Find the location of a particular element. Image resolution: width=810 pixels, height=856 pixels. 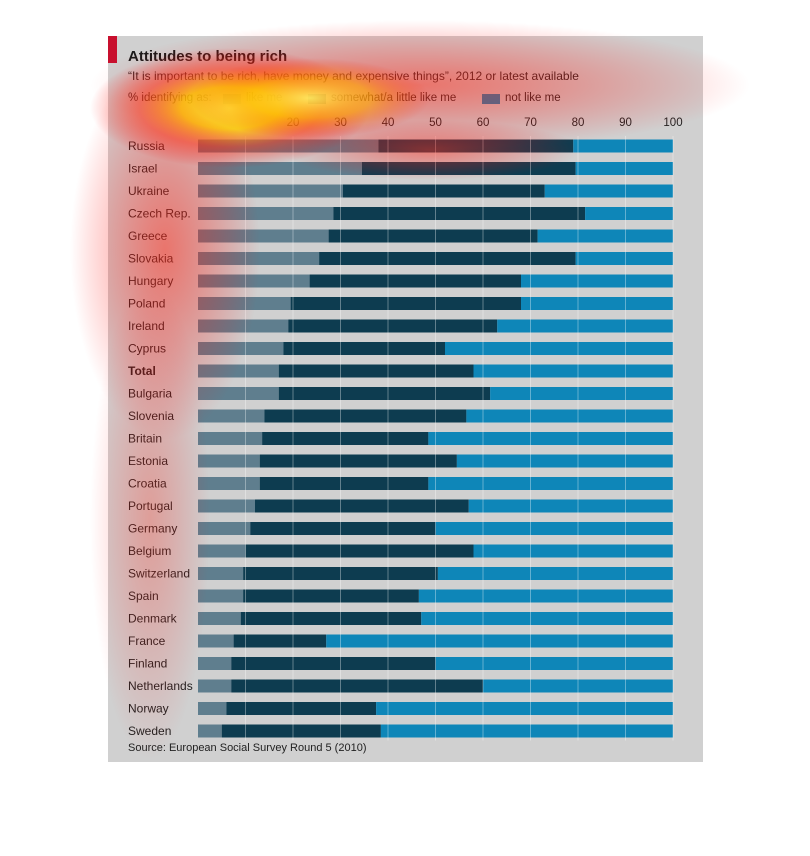

category-label: Ireland is located at coordinates (146, 326).